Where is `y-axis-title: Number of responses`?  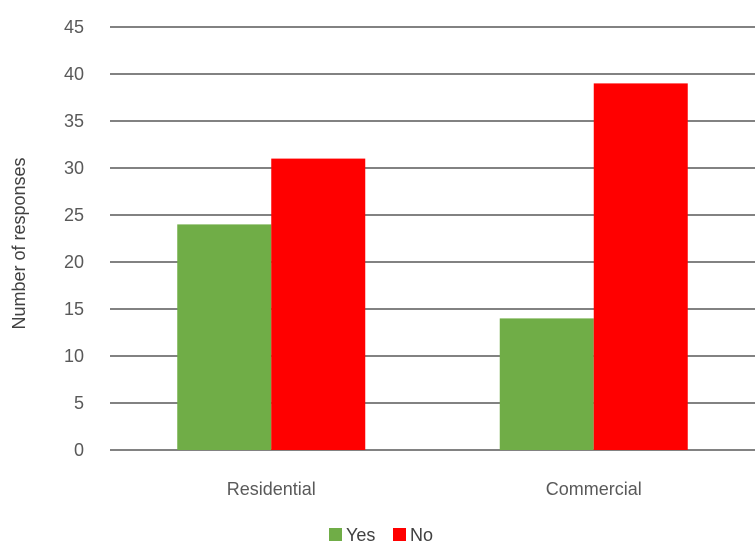 y-axis-title: Number of responses is located at coordinates (19, 243).